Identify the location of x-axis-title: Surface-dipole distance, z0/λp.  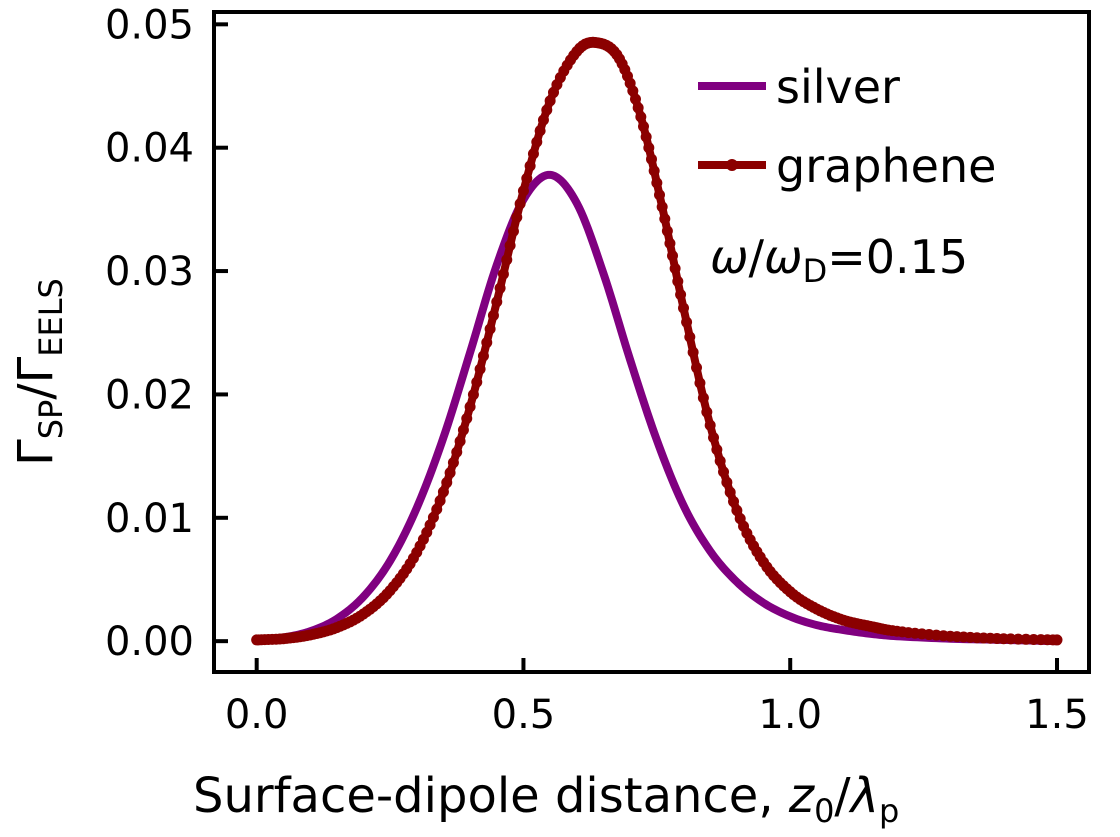
(546, 799).